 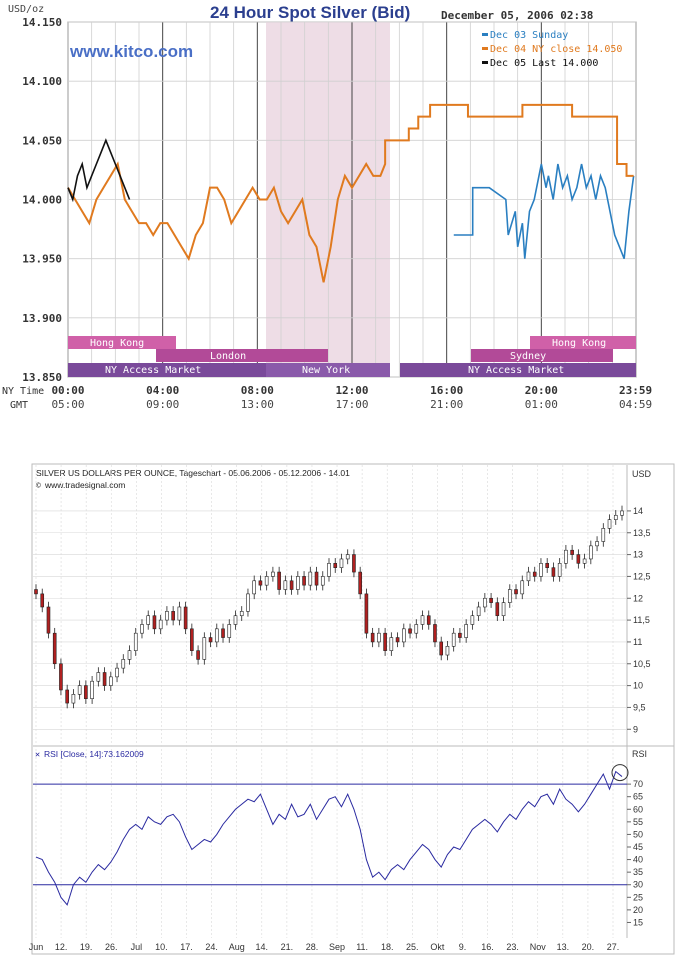 What do you see at coordinates (19, 405) in the screenshot?
I see `kitco-gmt-label: GMT` at bounding box center [19, 405].